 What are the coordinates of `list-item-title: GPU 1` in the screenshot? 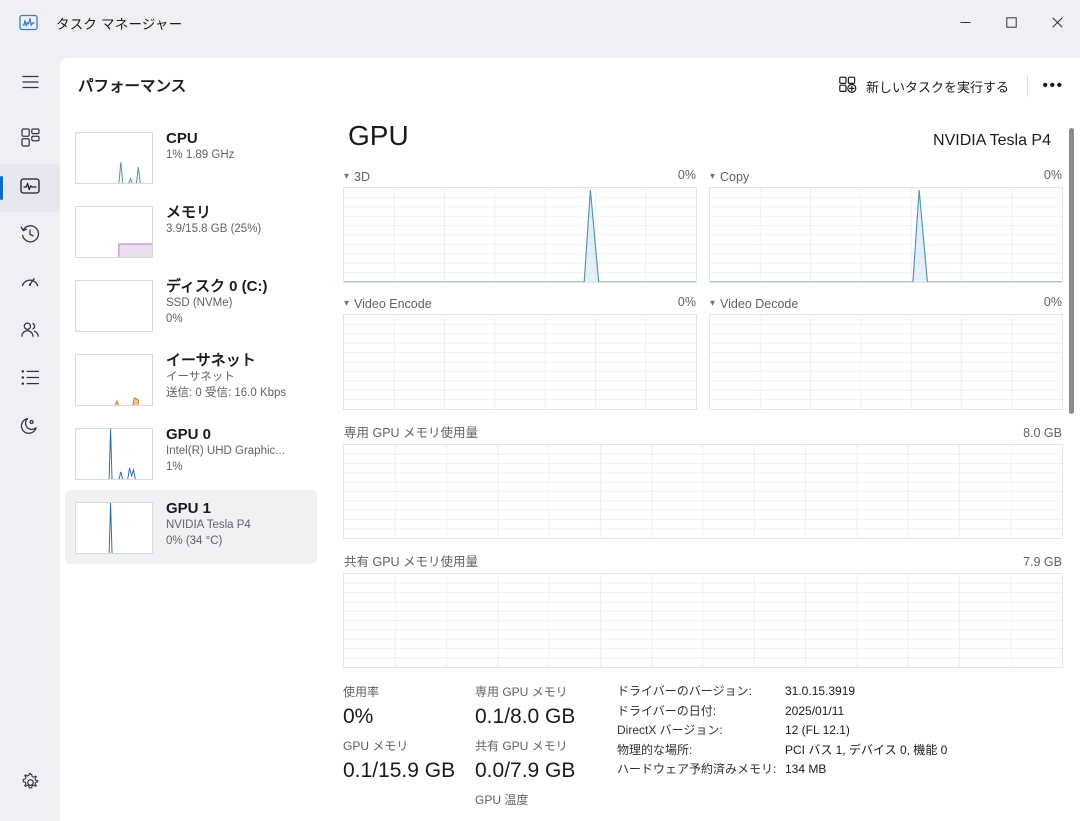 It's located at (189, 508).